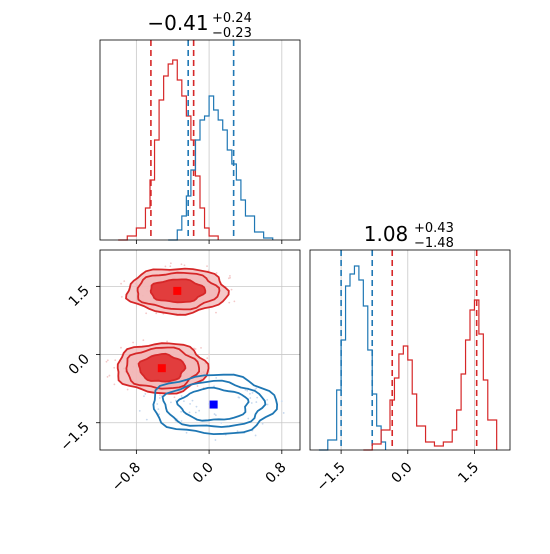  Describe the element at coordinates (74, 436) in the screenshot. I see `bottom-left-ytick-label-2: −1.5` at that location.